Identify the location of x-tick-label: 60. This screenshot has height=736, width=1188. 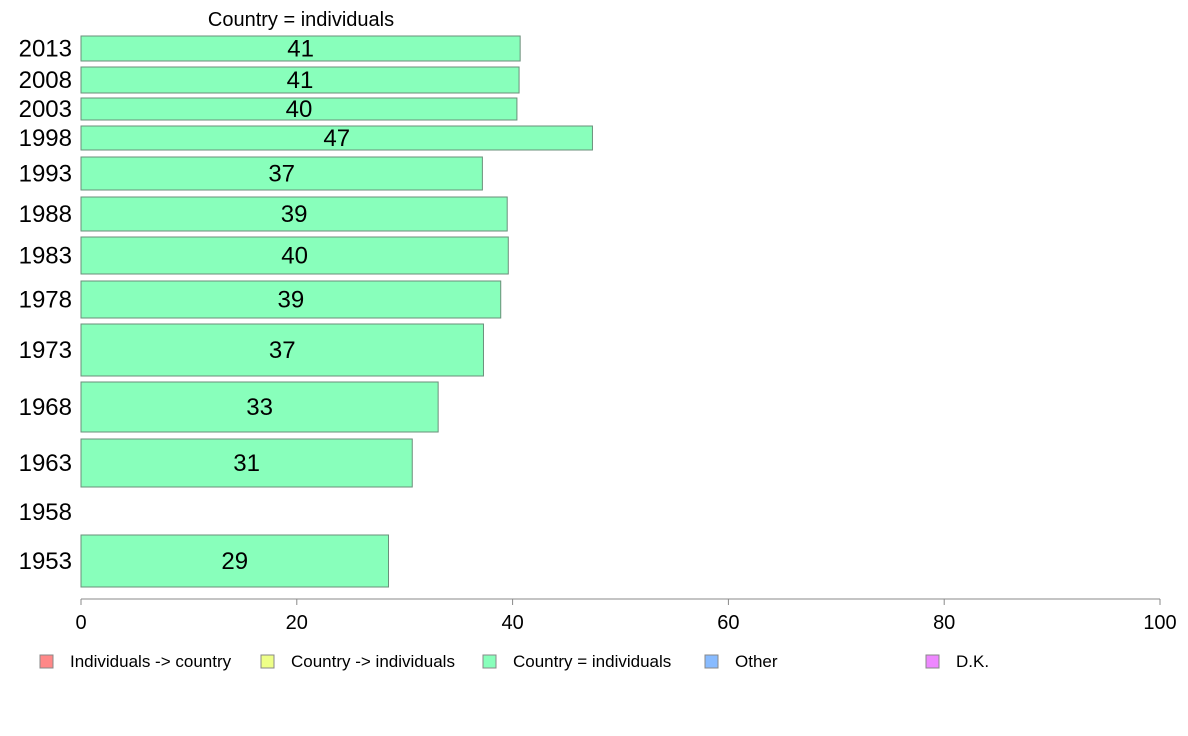
(728, 623).